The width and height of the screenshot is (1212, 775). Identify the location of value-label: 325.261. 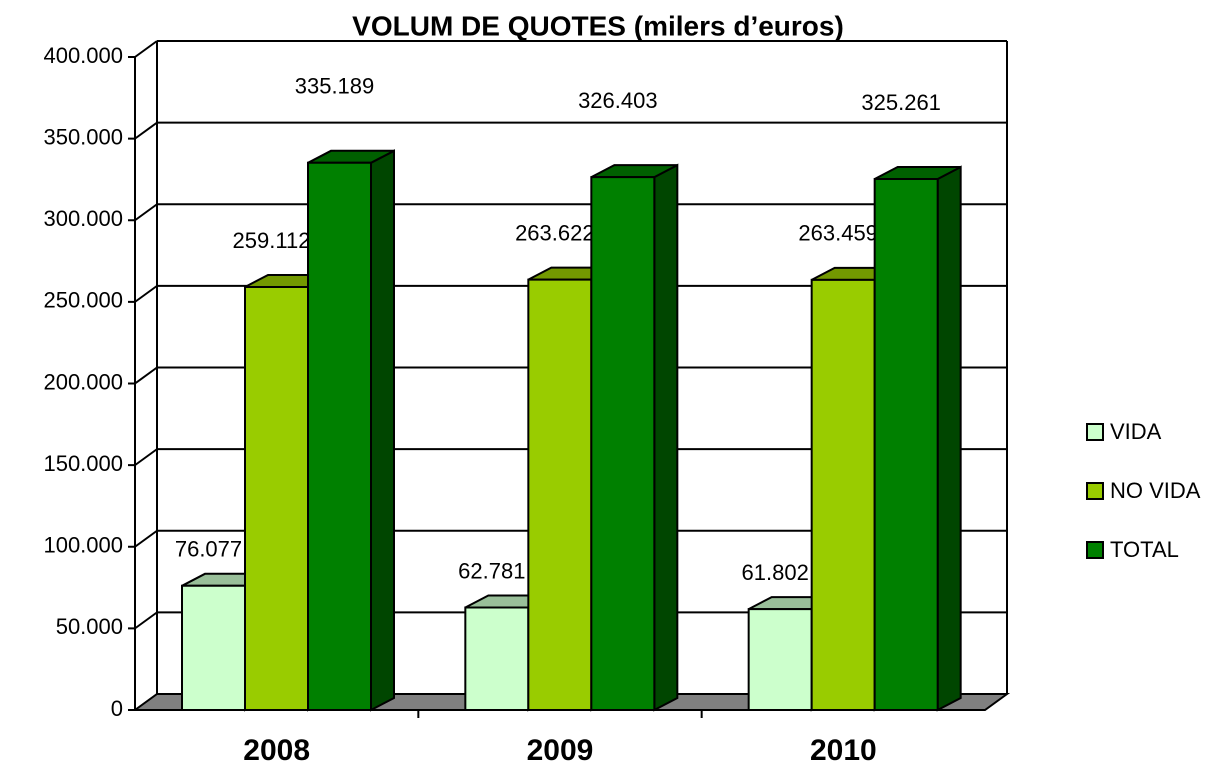
(901, 102).